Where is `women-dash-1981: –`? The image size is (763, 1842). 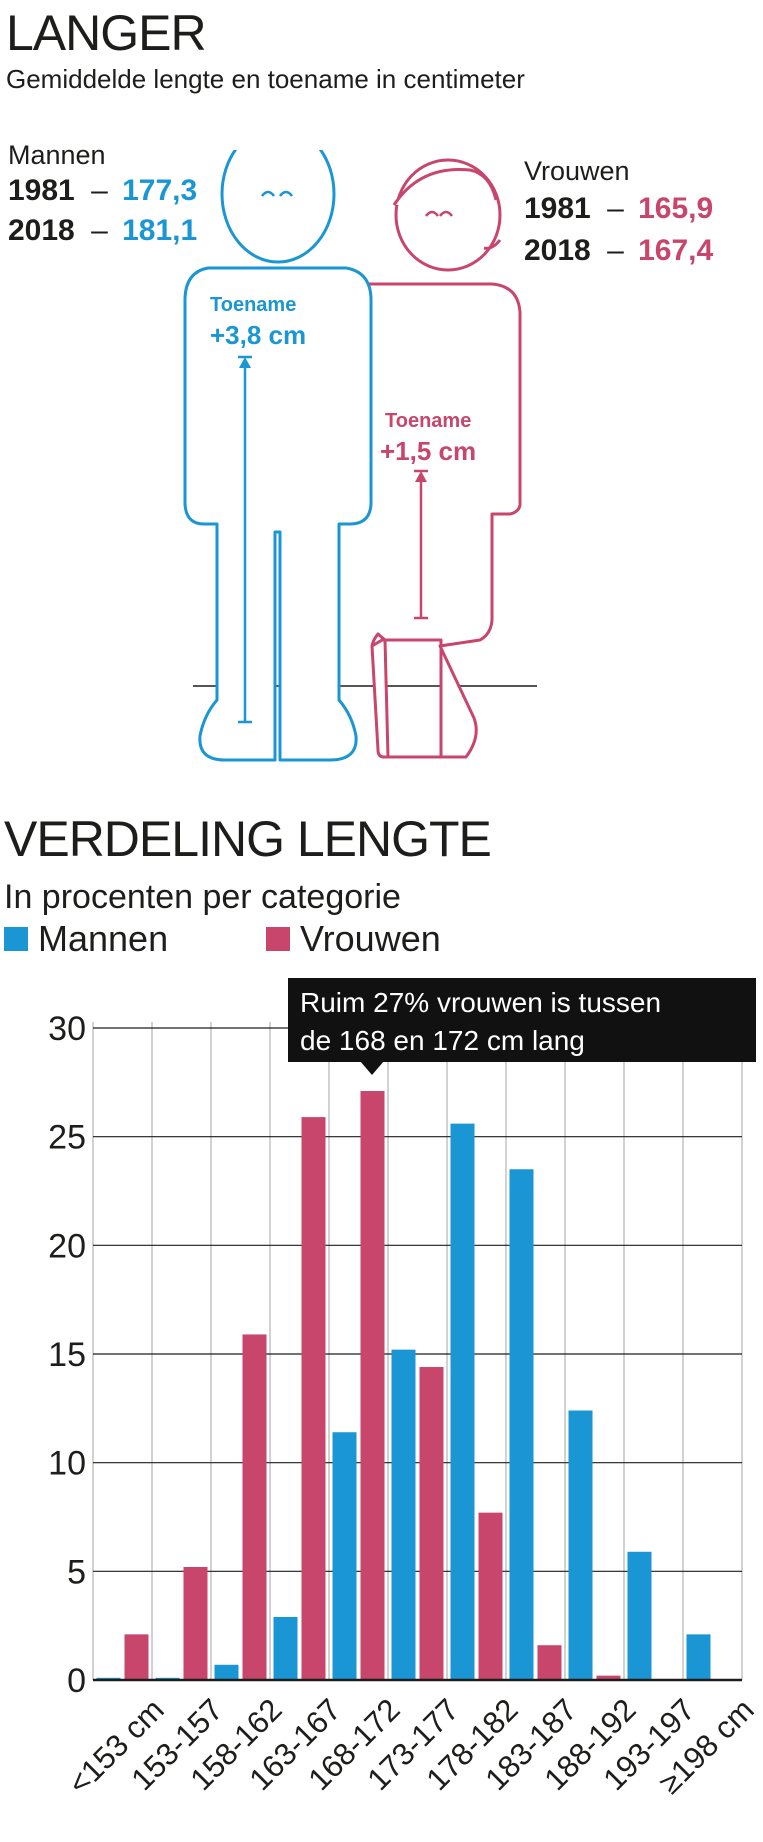
women-dash-1981: – is located at coordinates (615, 208).